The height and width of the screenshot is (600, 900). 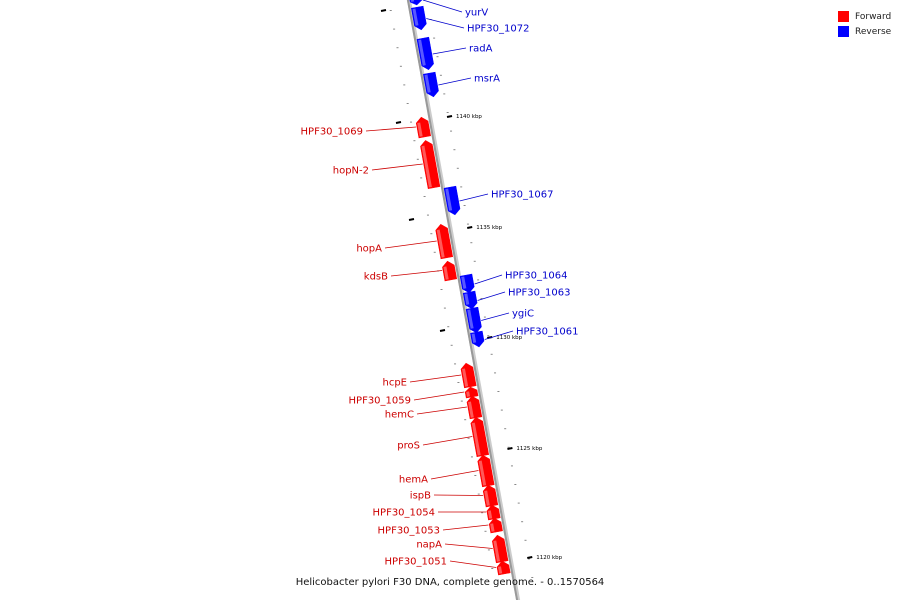 I want to click on gene-label: yurV, so click(x=476, y=13).